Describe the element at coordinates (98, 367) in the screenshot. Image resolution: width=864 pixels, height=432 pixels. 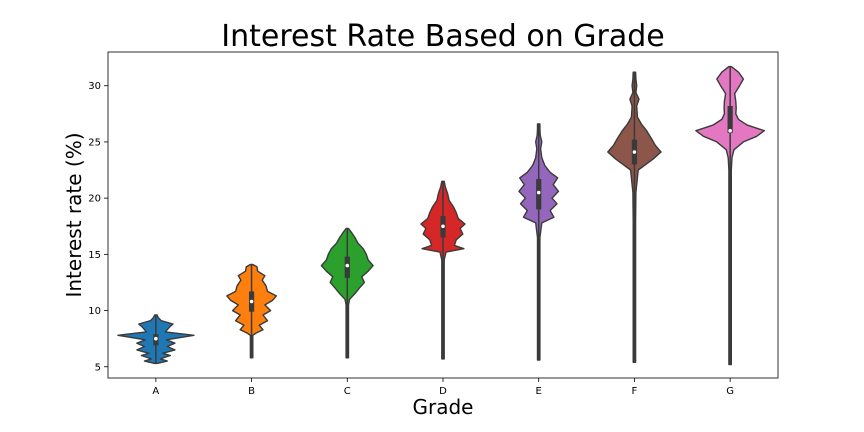
I see `y-tick-label: 5` at that location.